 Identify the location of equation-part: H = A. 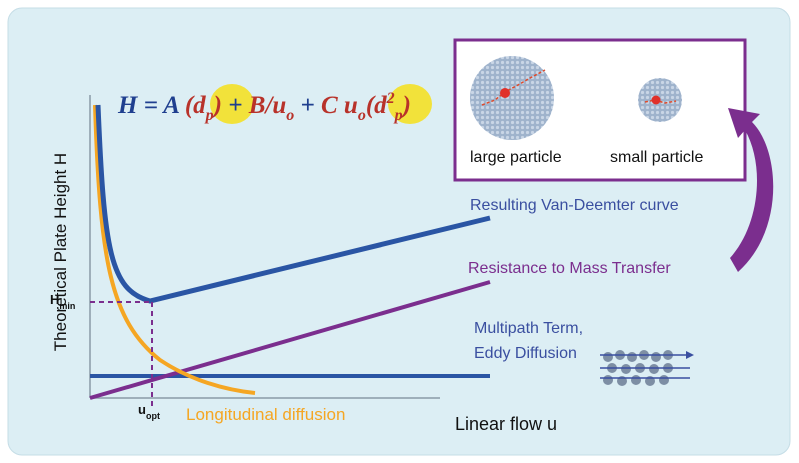
(151, 105).